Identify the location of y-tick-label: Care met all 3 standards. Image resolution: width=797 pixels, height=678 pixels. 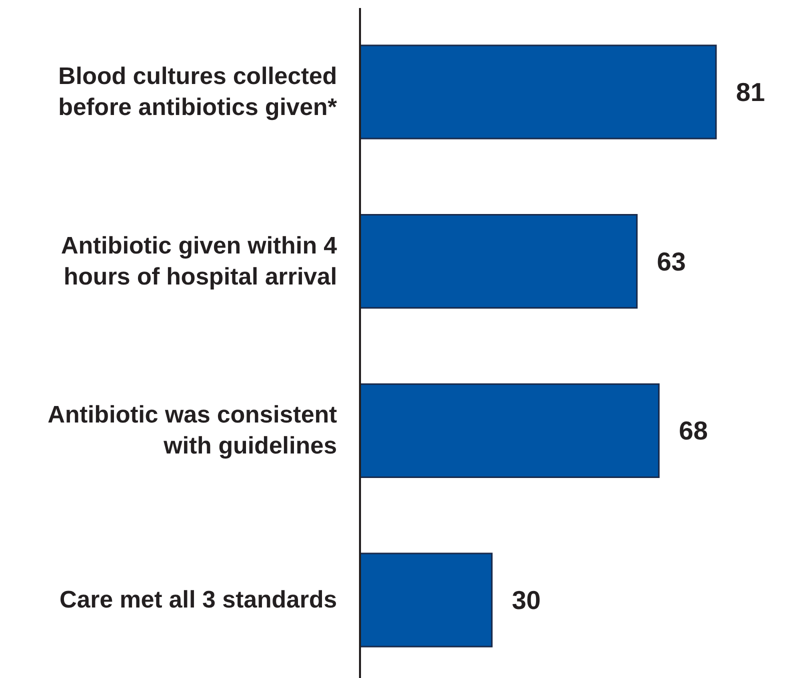
(198, 600).